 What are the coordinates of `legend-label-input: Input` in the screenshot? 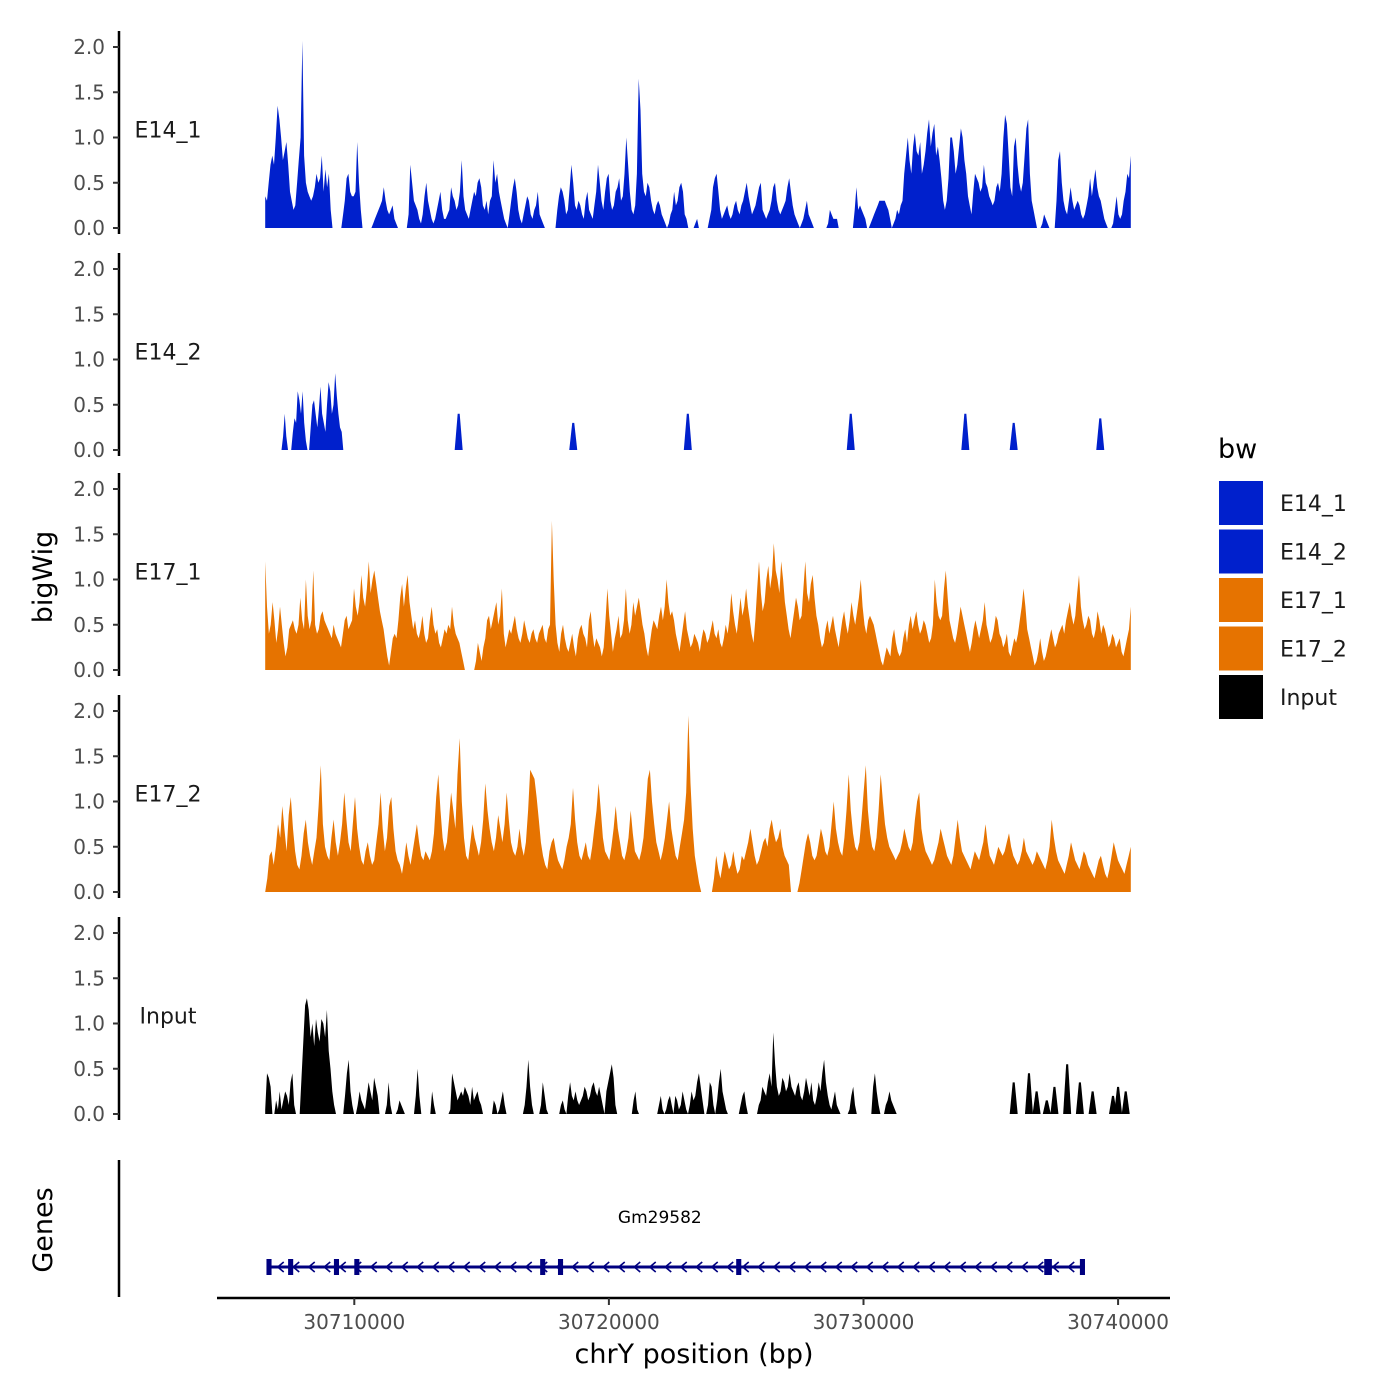 It's located at (1308, 698).